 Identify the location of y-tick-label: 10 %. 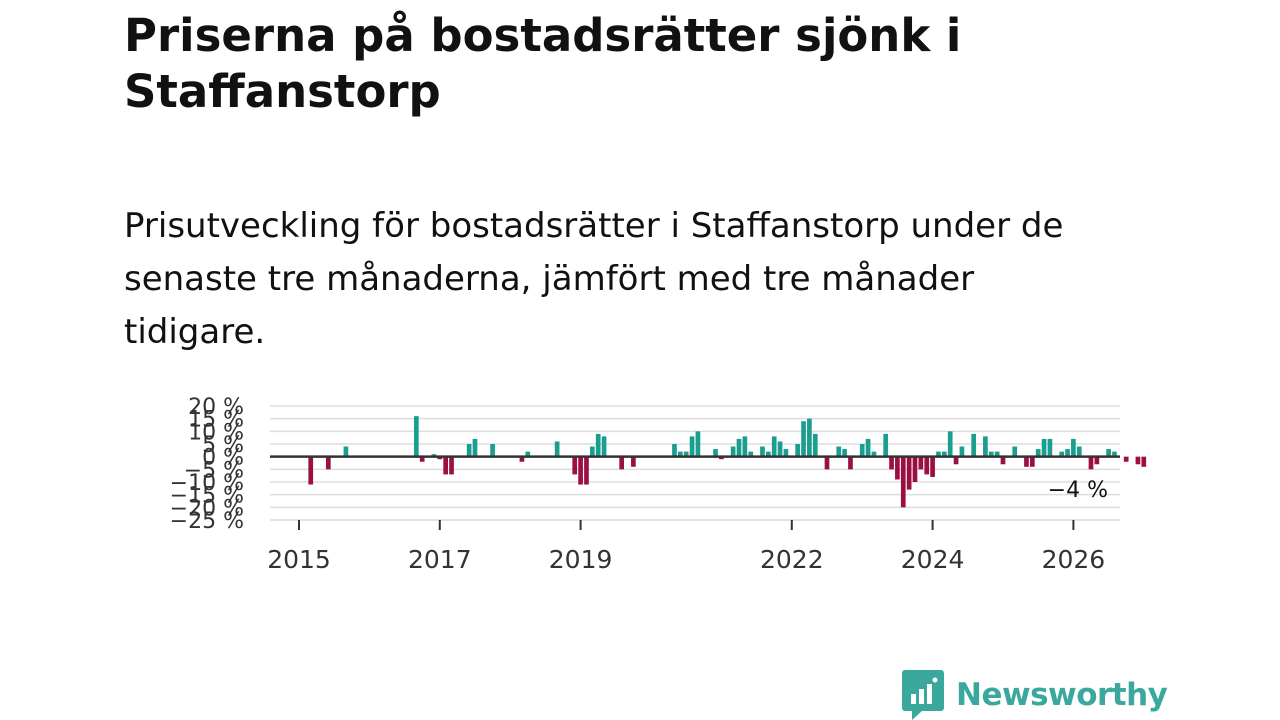
(216, 432).